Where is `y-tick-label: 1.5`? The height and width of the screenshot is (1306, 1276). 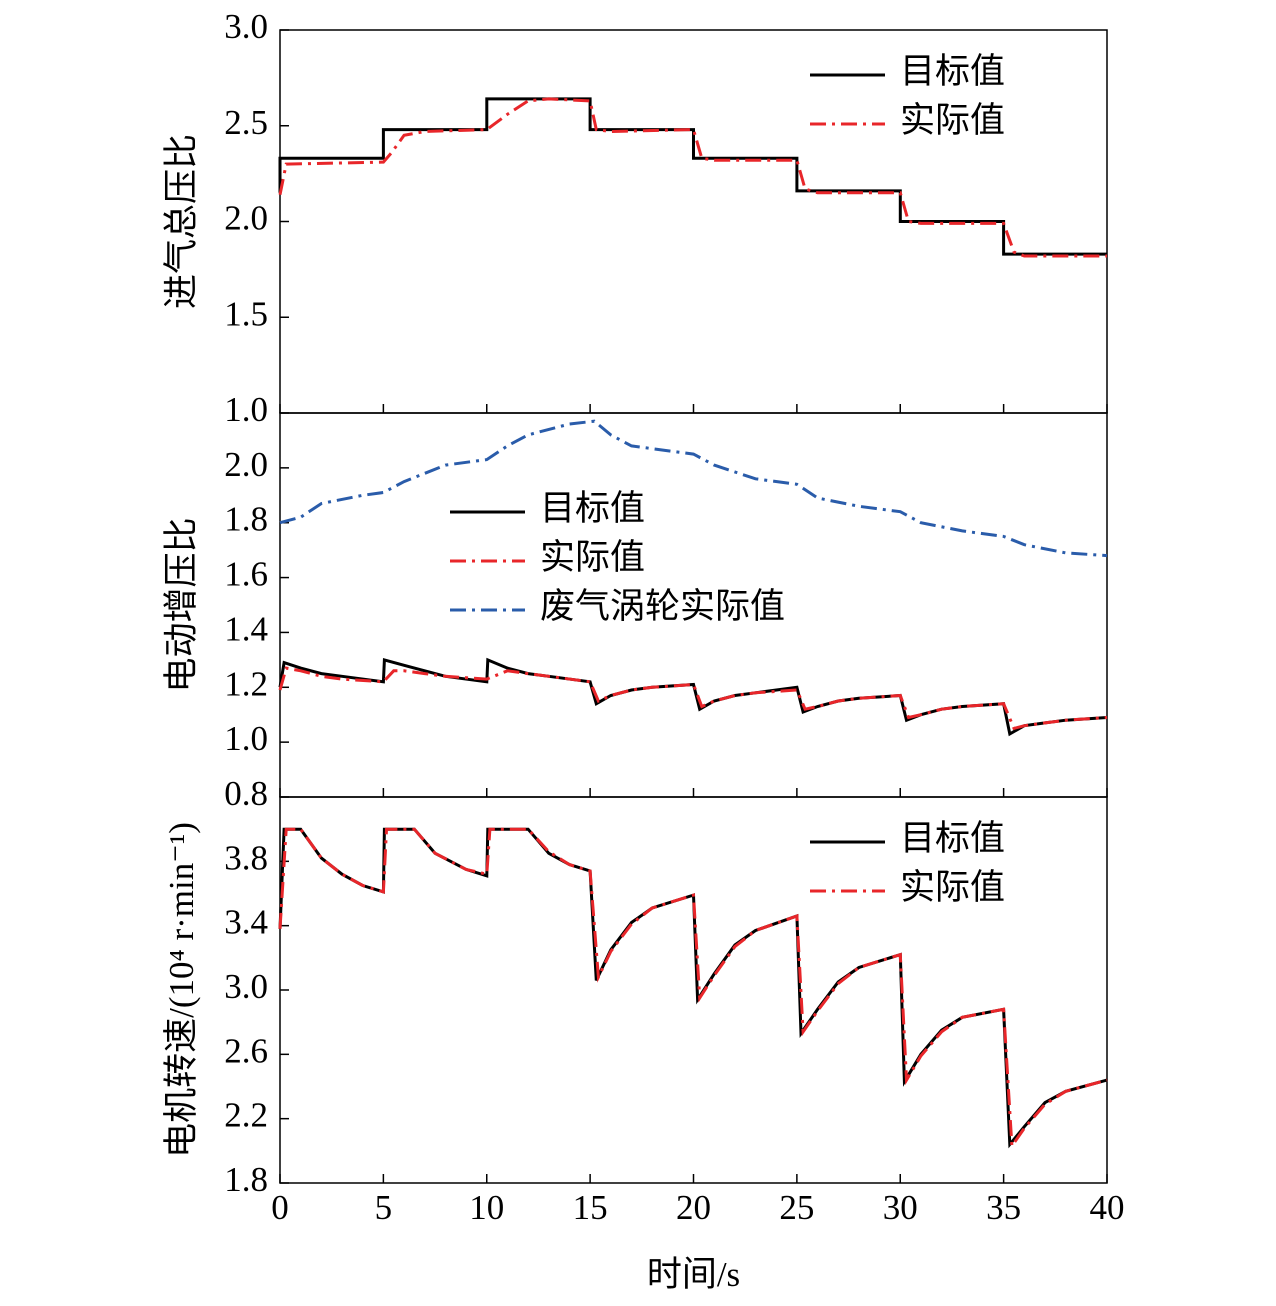
y-tick-label: 1.5 is located at coordinates (246, 313).